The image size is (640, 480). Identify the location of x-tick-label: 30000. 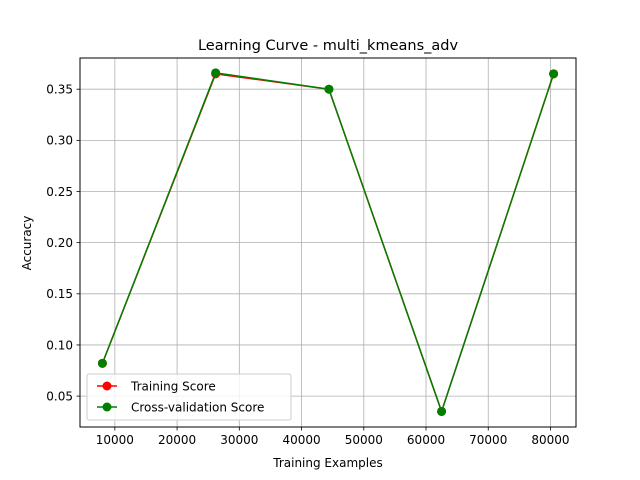
(239, 440).